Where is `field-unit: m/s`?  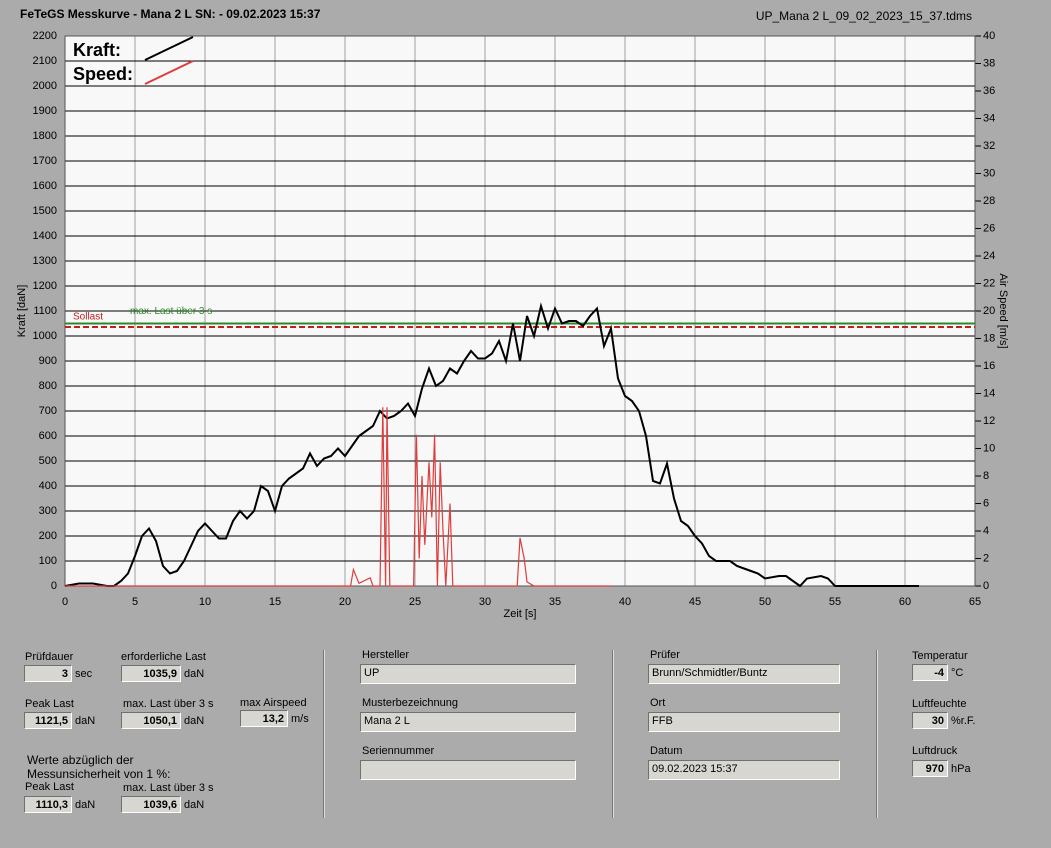
field-unit: m/s is located at coordinates (300, 719).